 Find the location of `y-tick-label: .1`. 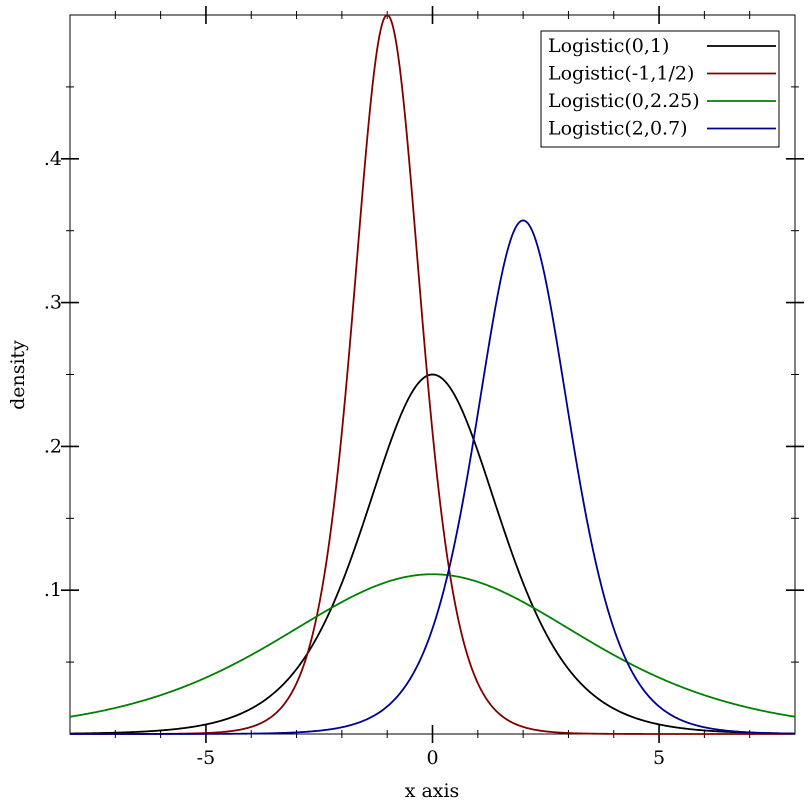

y-tick-label: .1 is located at coordinates (53, 590).